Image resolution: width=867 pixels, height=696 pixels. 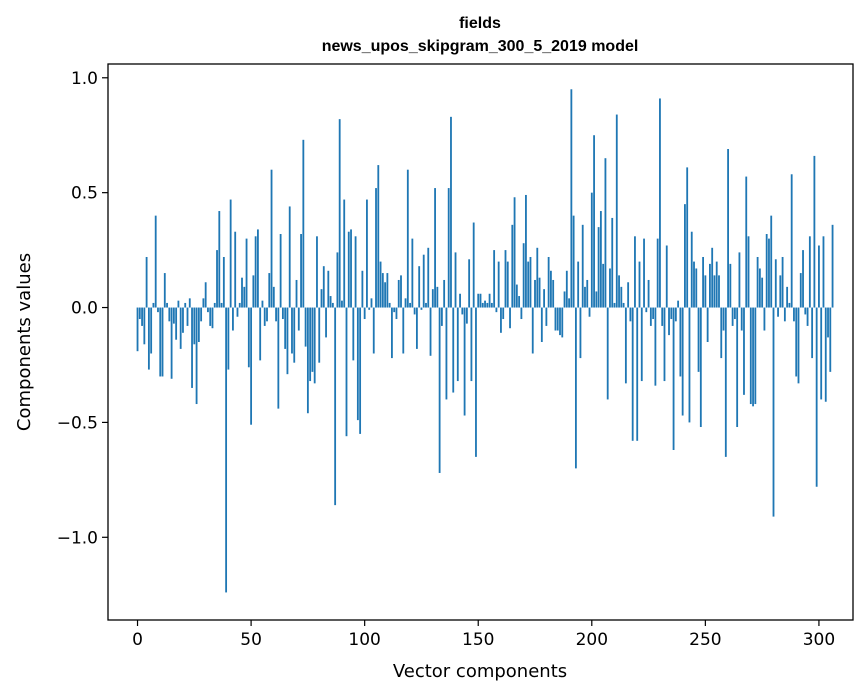 What do you see at coordinates (478, 640) in the screenshot?
I see `x-tick-label: 150` at bounding box center [478, 640].